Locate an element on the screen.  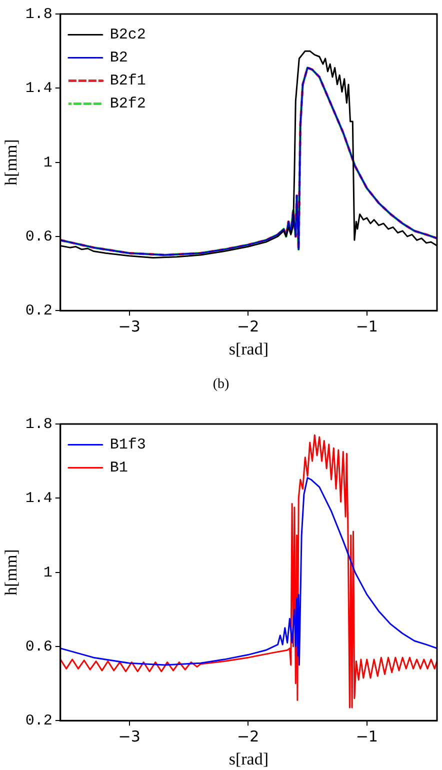
legend-label: B1 is located at coordinates (119, 468).